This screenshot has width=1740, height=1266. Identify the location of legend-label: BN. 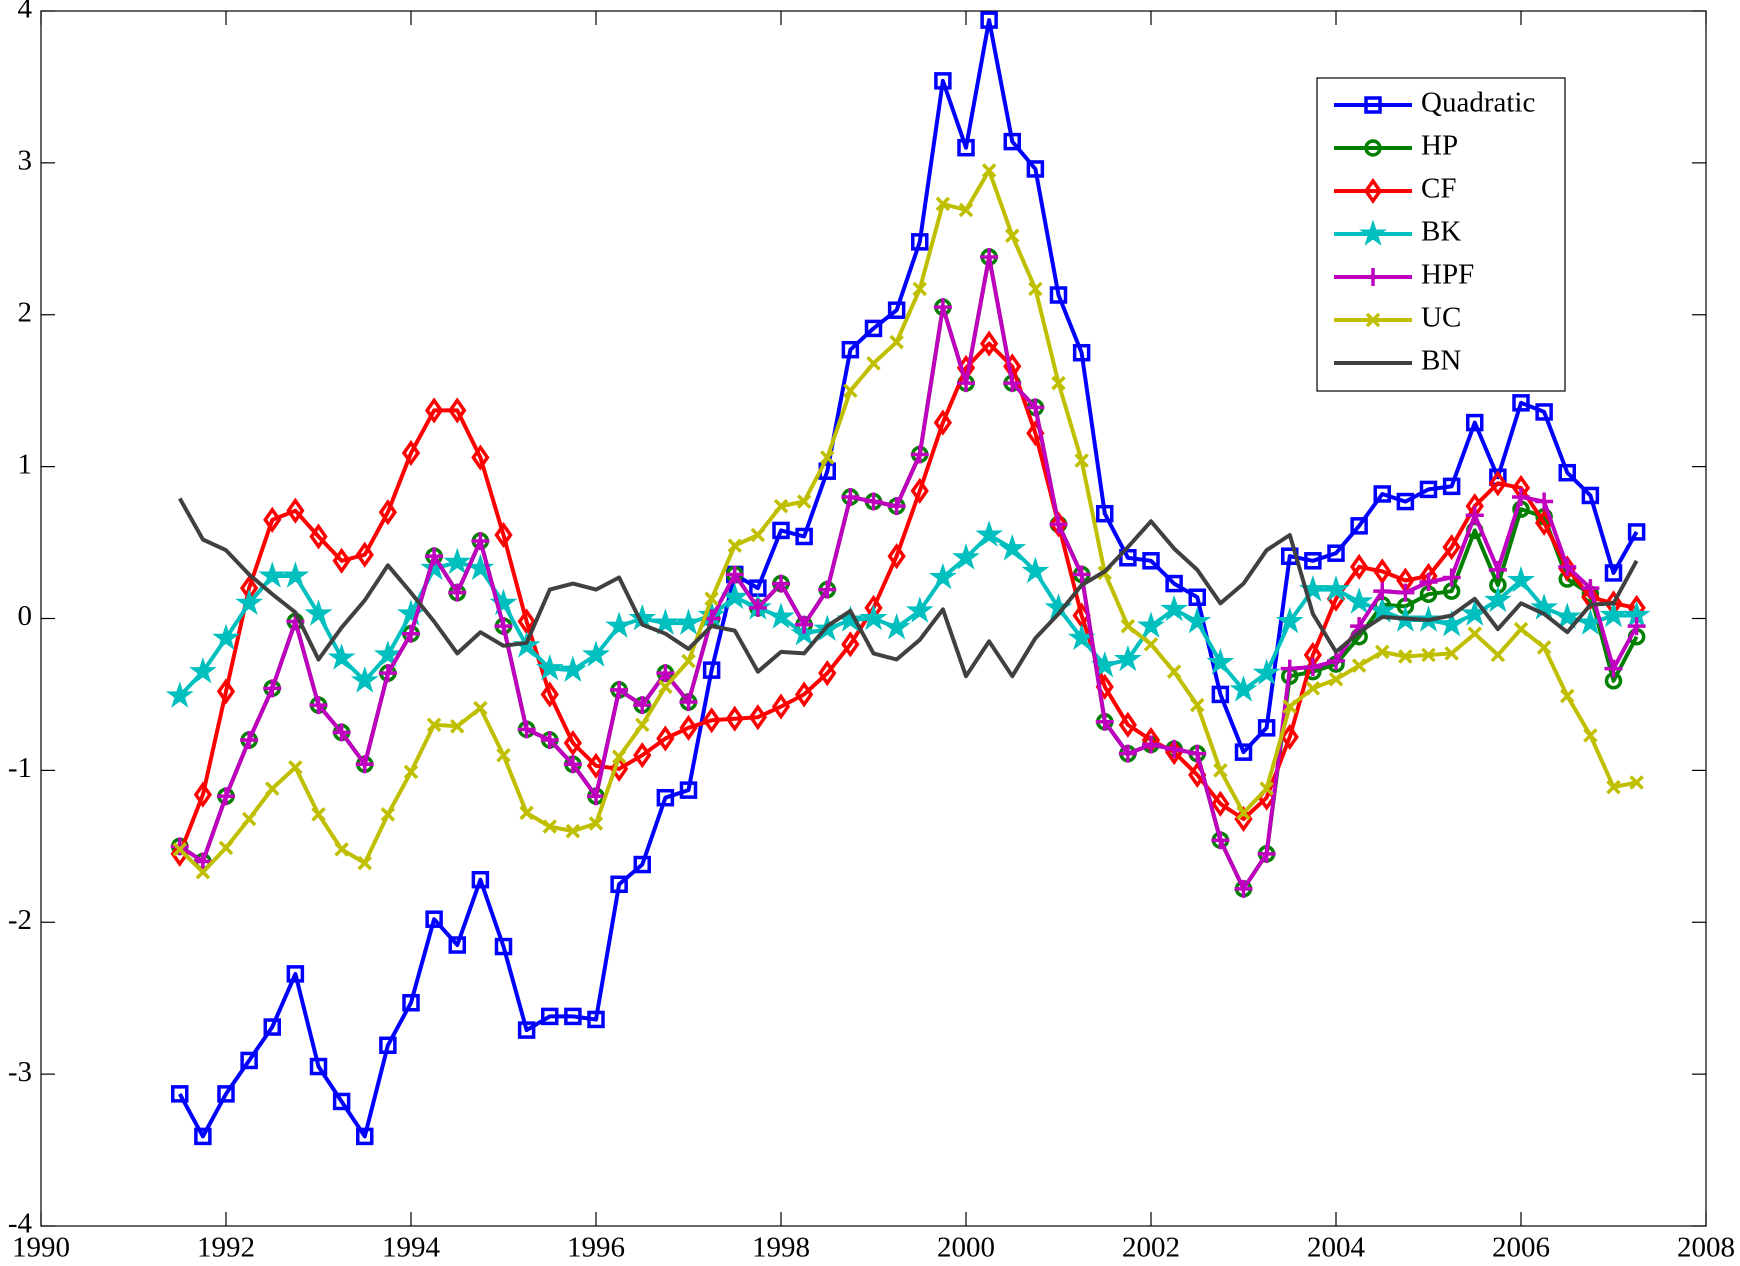
(1441, 361).